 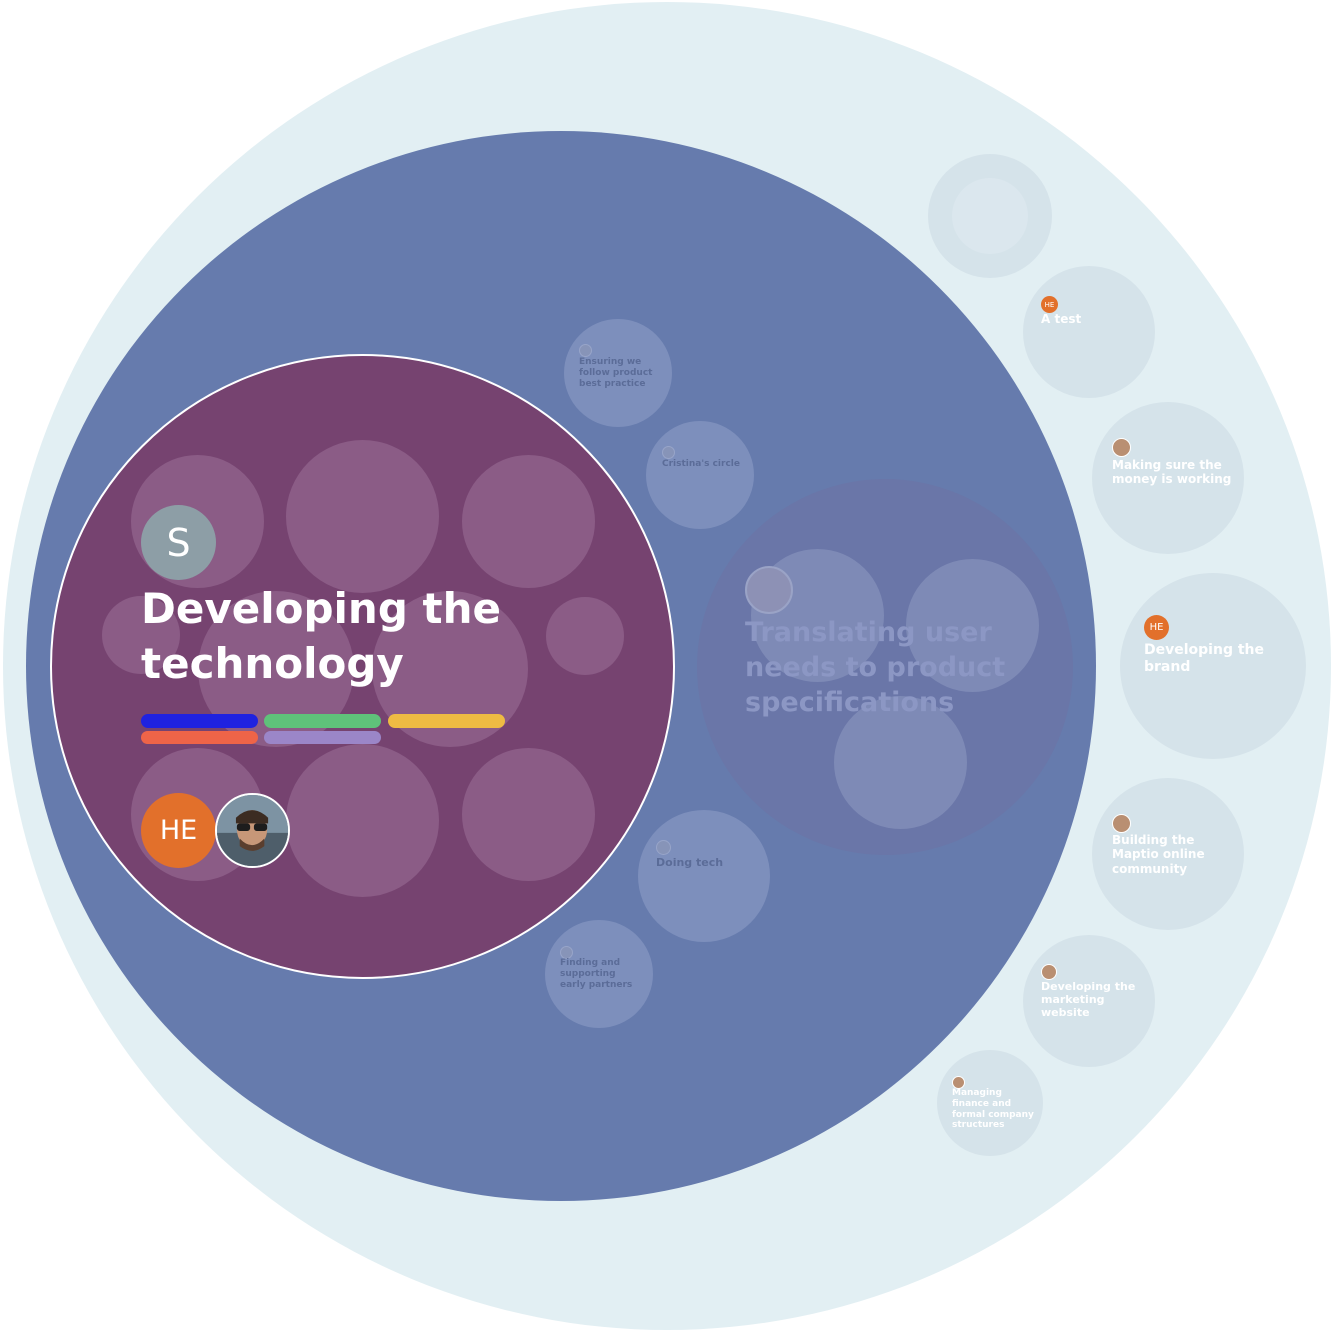 I want to click on focused-circle-title: Developing the technology, so click(x=321, y=636).